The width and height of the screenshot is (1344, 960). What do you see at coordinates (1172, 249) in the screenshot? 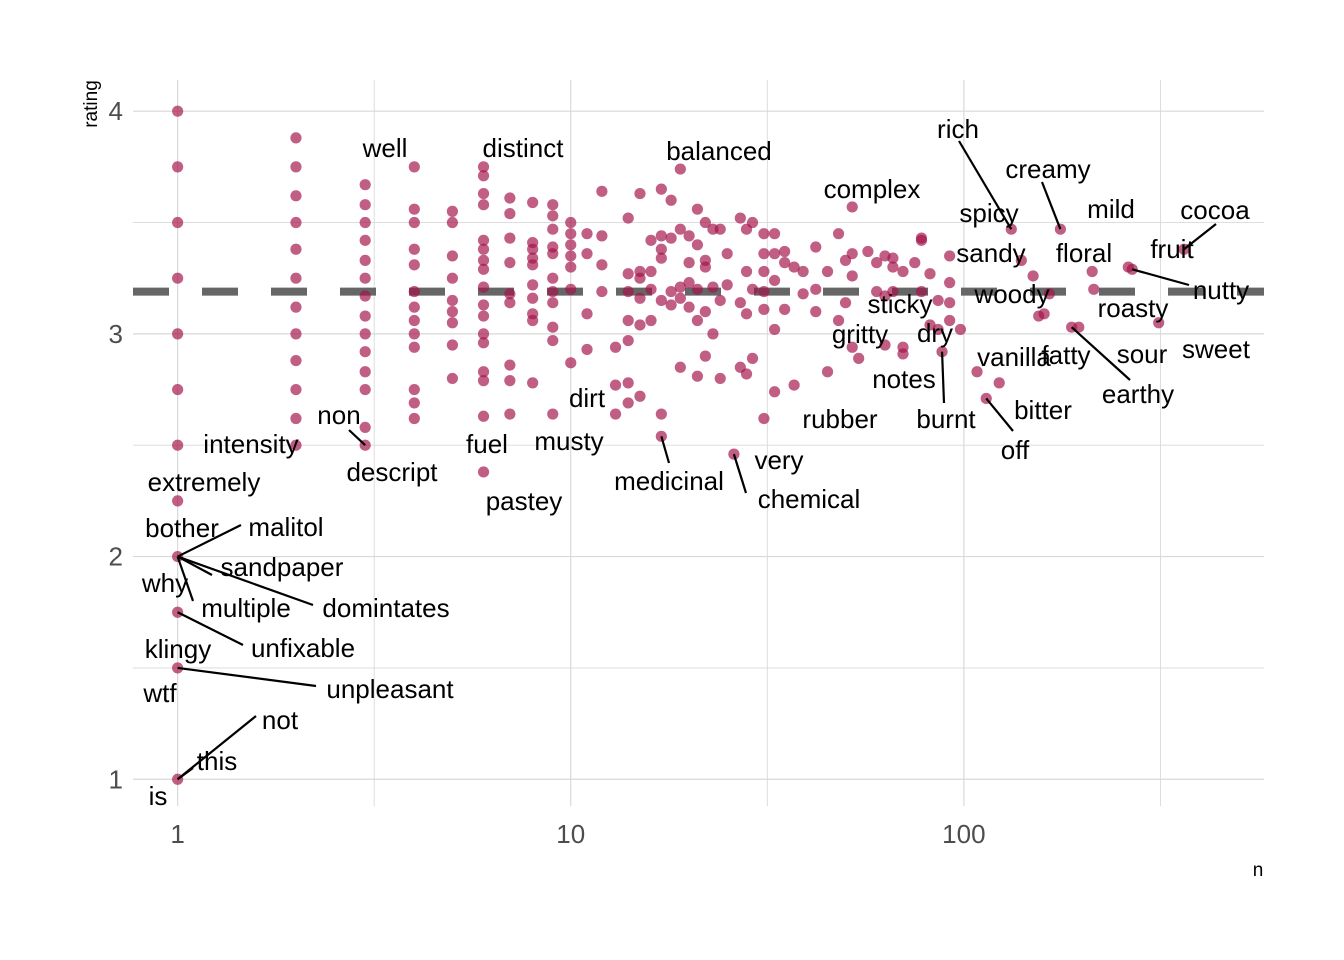
I see `point-label: fruit` at bounding box center [1172, 249].